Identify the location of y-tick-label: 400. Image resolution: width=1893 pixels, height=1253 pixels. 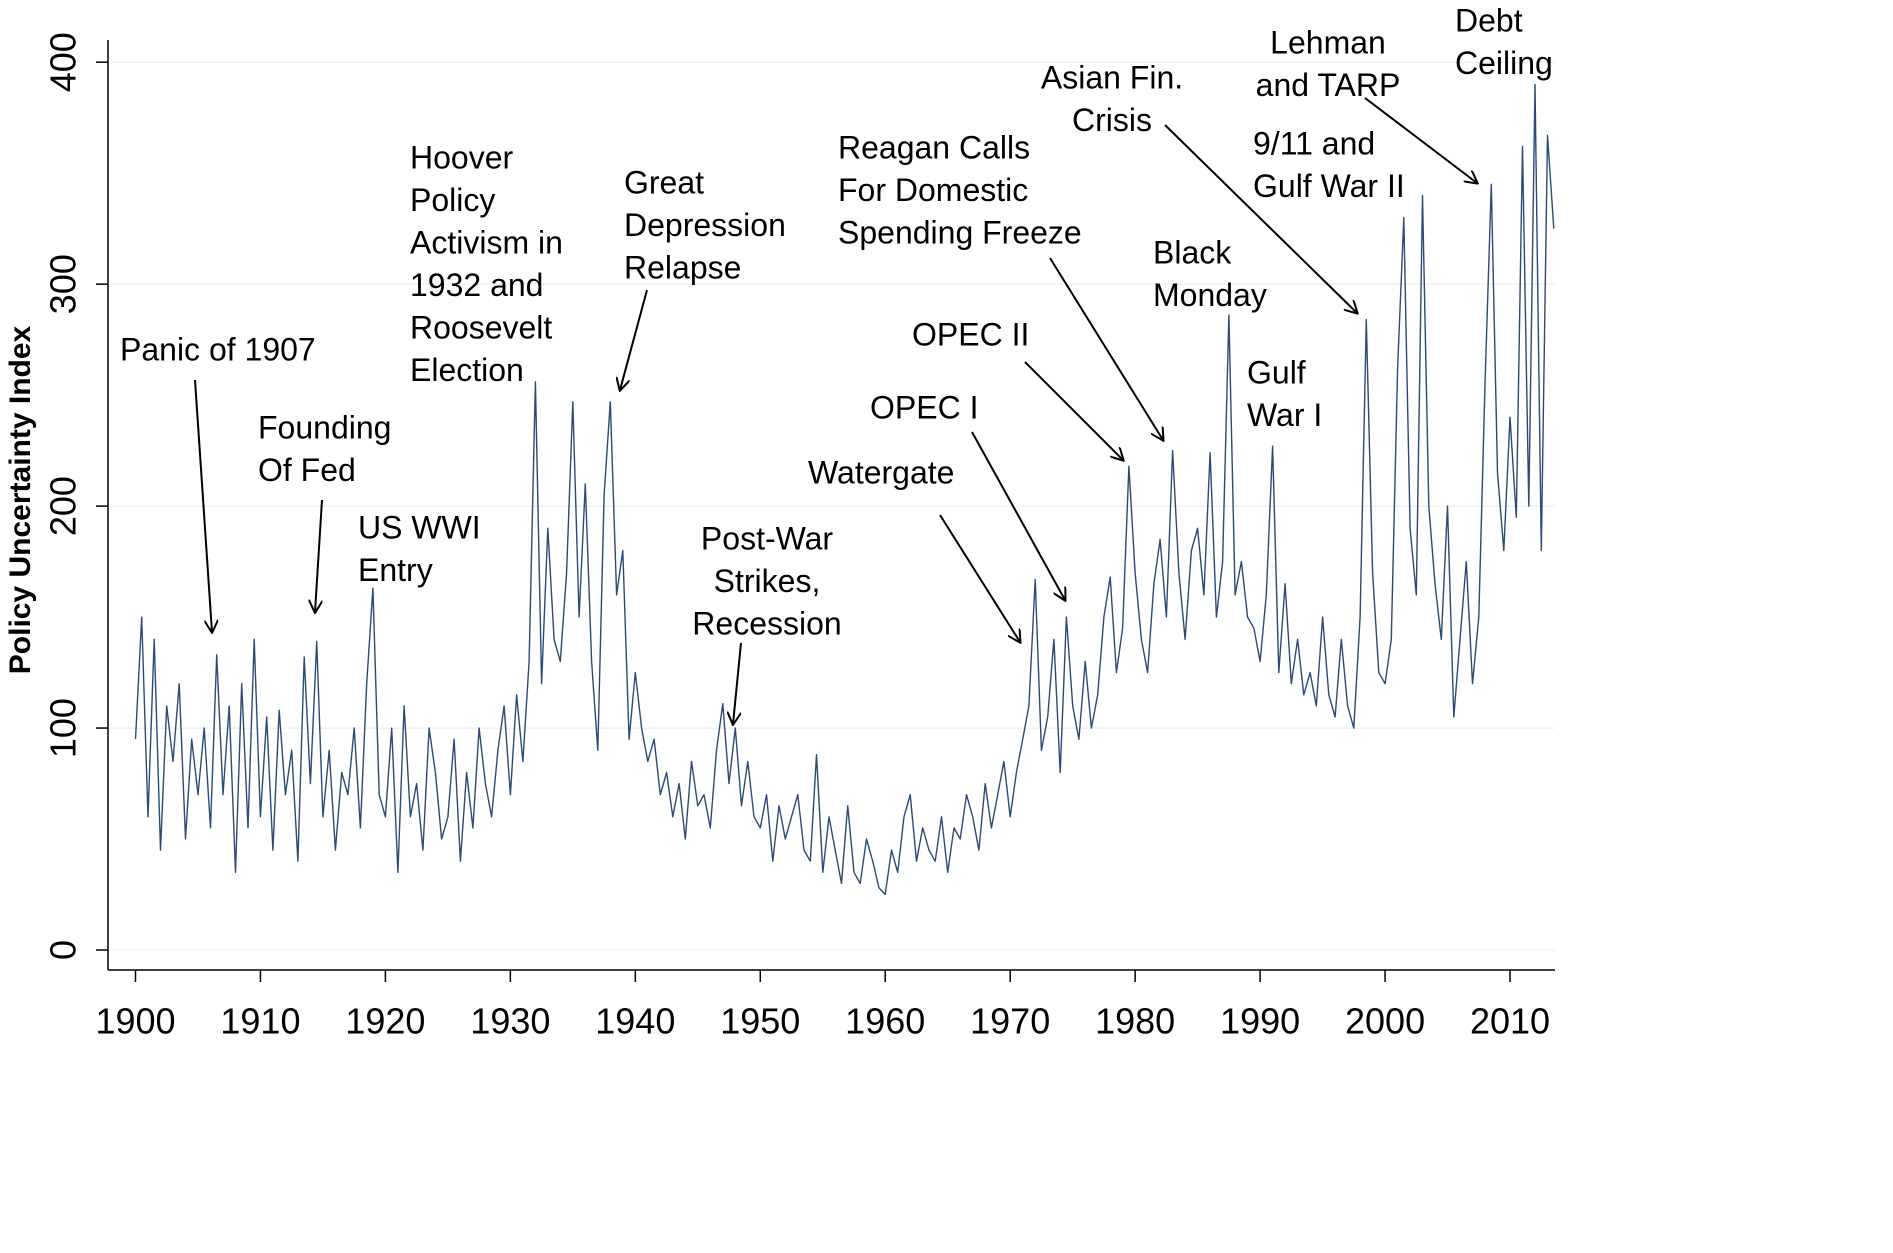
(63, 62).